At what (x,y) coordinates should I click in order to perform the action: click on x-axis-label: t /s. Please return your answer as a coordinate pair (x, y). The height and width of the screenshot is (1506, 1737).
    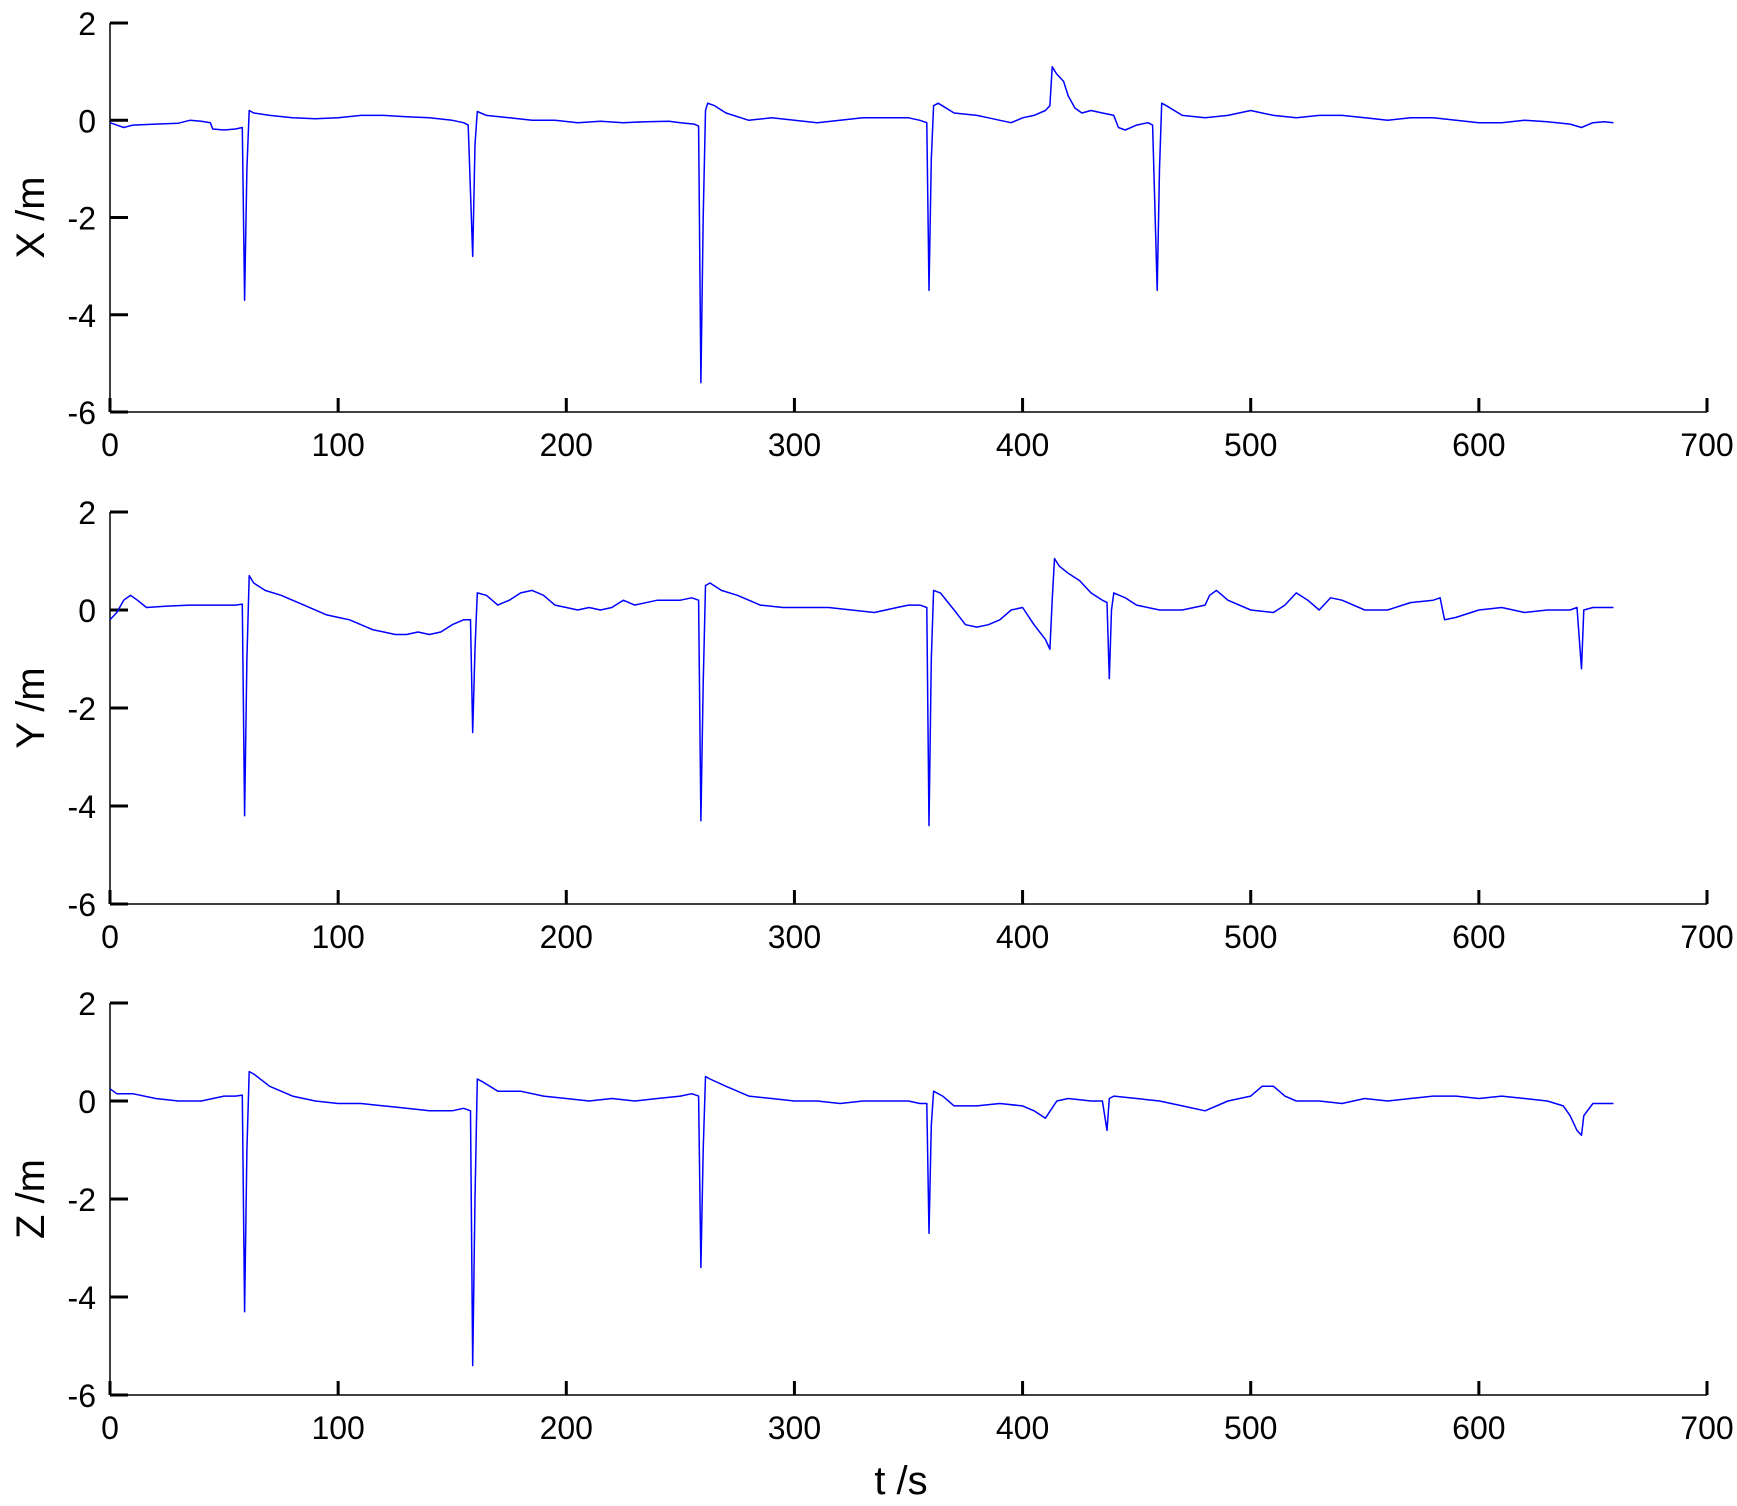
    Looking at the image, I should click on (900, 1480).